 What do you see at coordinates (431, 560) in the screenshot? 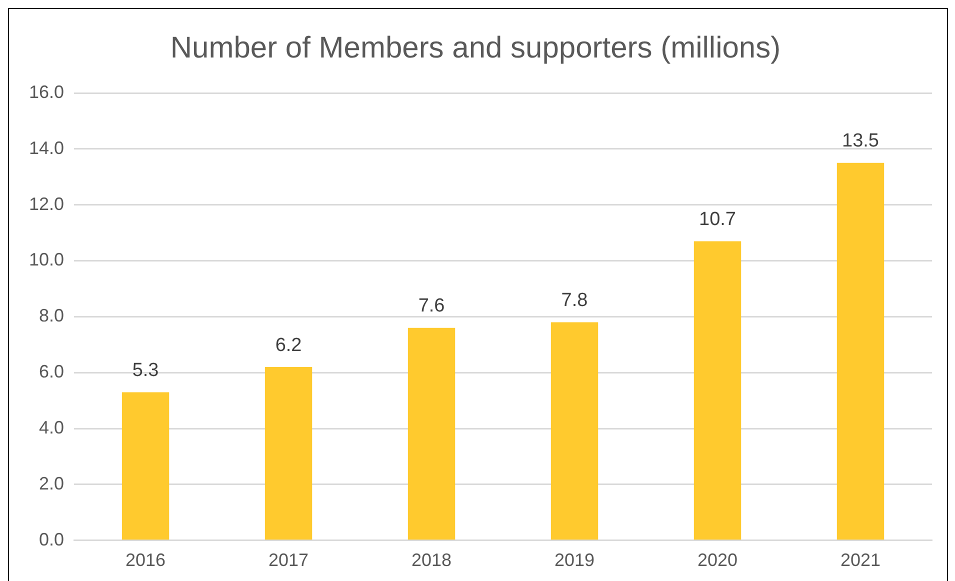
I see `x-tick-label: 2018` at bounding box center [431, 560].